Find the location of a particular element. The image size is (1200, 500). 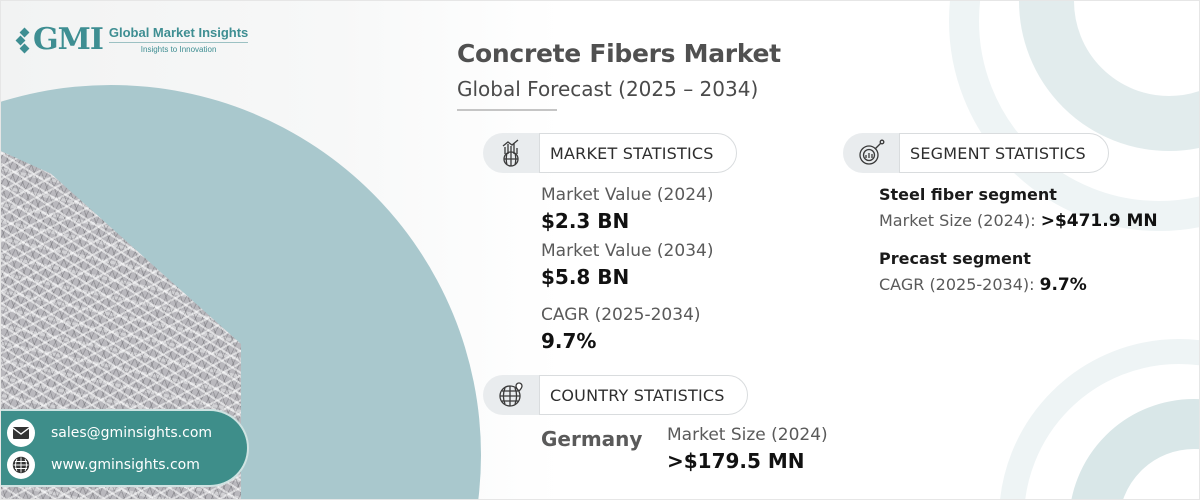

steel-fiber-market-size-label: Market Size (2024): is located at coordinates (957, 220).